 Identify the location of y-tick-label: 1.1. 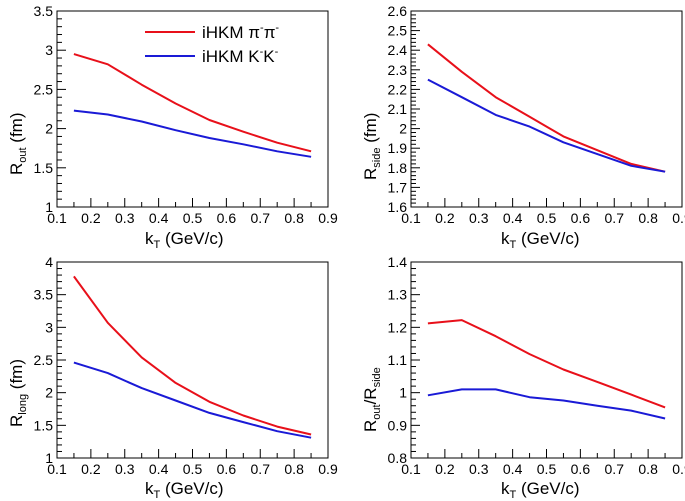
(398, 360).